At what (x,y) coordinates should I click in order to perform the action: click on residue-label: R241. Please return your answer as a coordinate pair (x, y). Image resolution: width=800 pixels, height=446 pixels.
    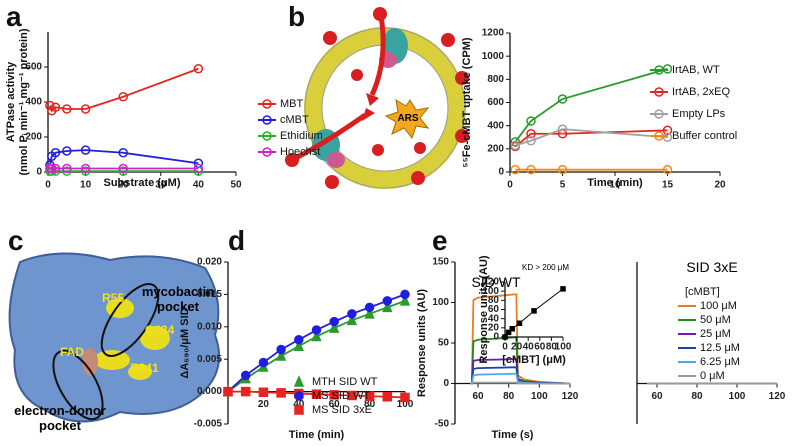
    Looking at the image, I should click on (144, 368).